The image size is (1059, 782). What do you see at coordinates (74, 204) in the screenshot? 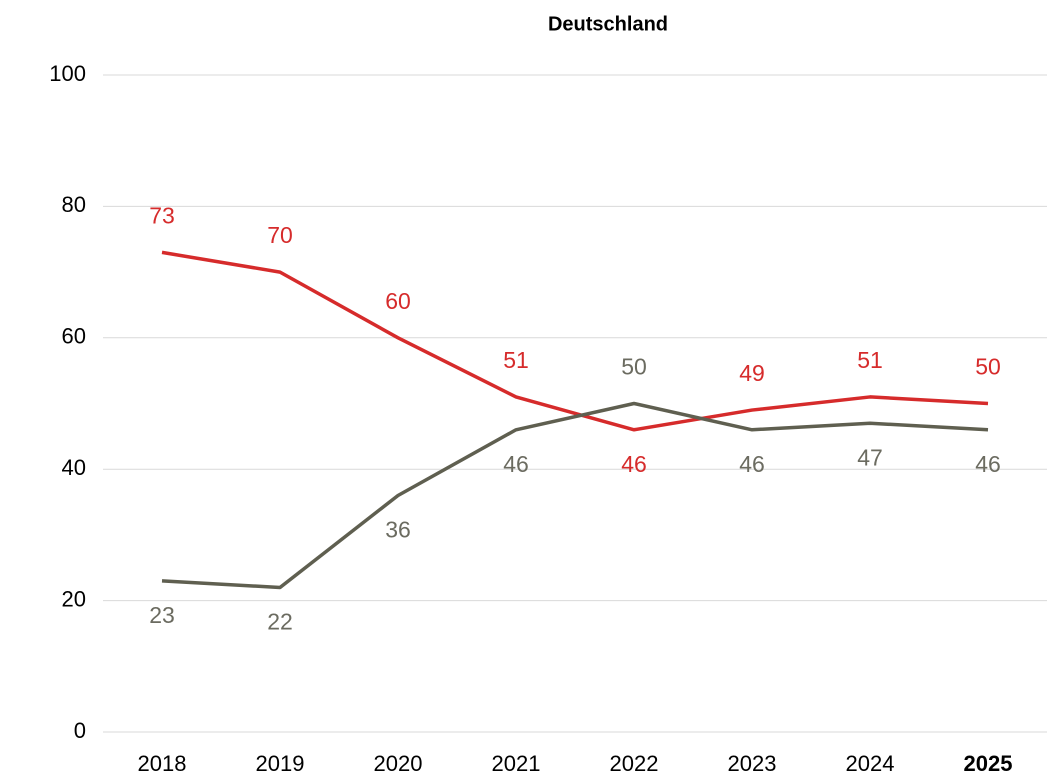
I see `y-tick-label: 80` at bounding box center [74, 204].